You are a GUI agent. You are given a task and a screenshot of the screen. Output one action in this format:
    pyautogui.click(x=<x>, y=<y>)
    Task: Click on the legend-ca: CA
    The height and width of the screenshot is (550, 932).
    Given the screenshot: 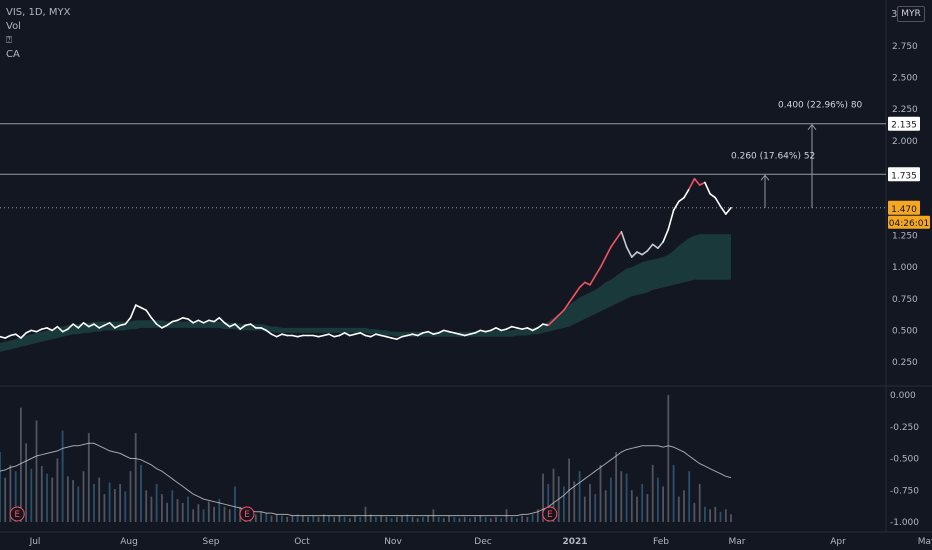 What is the action you would take?
    pyautogui.click(x=13, y=54)
    